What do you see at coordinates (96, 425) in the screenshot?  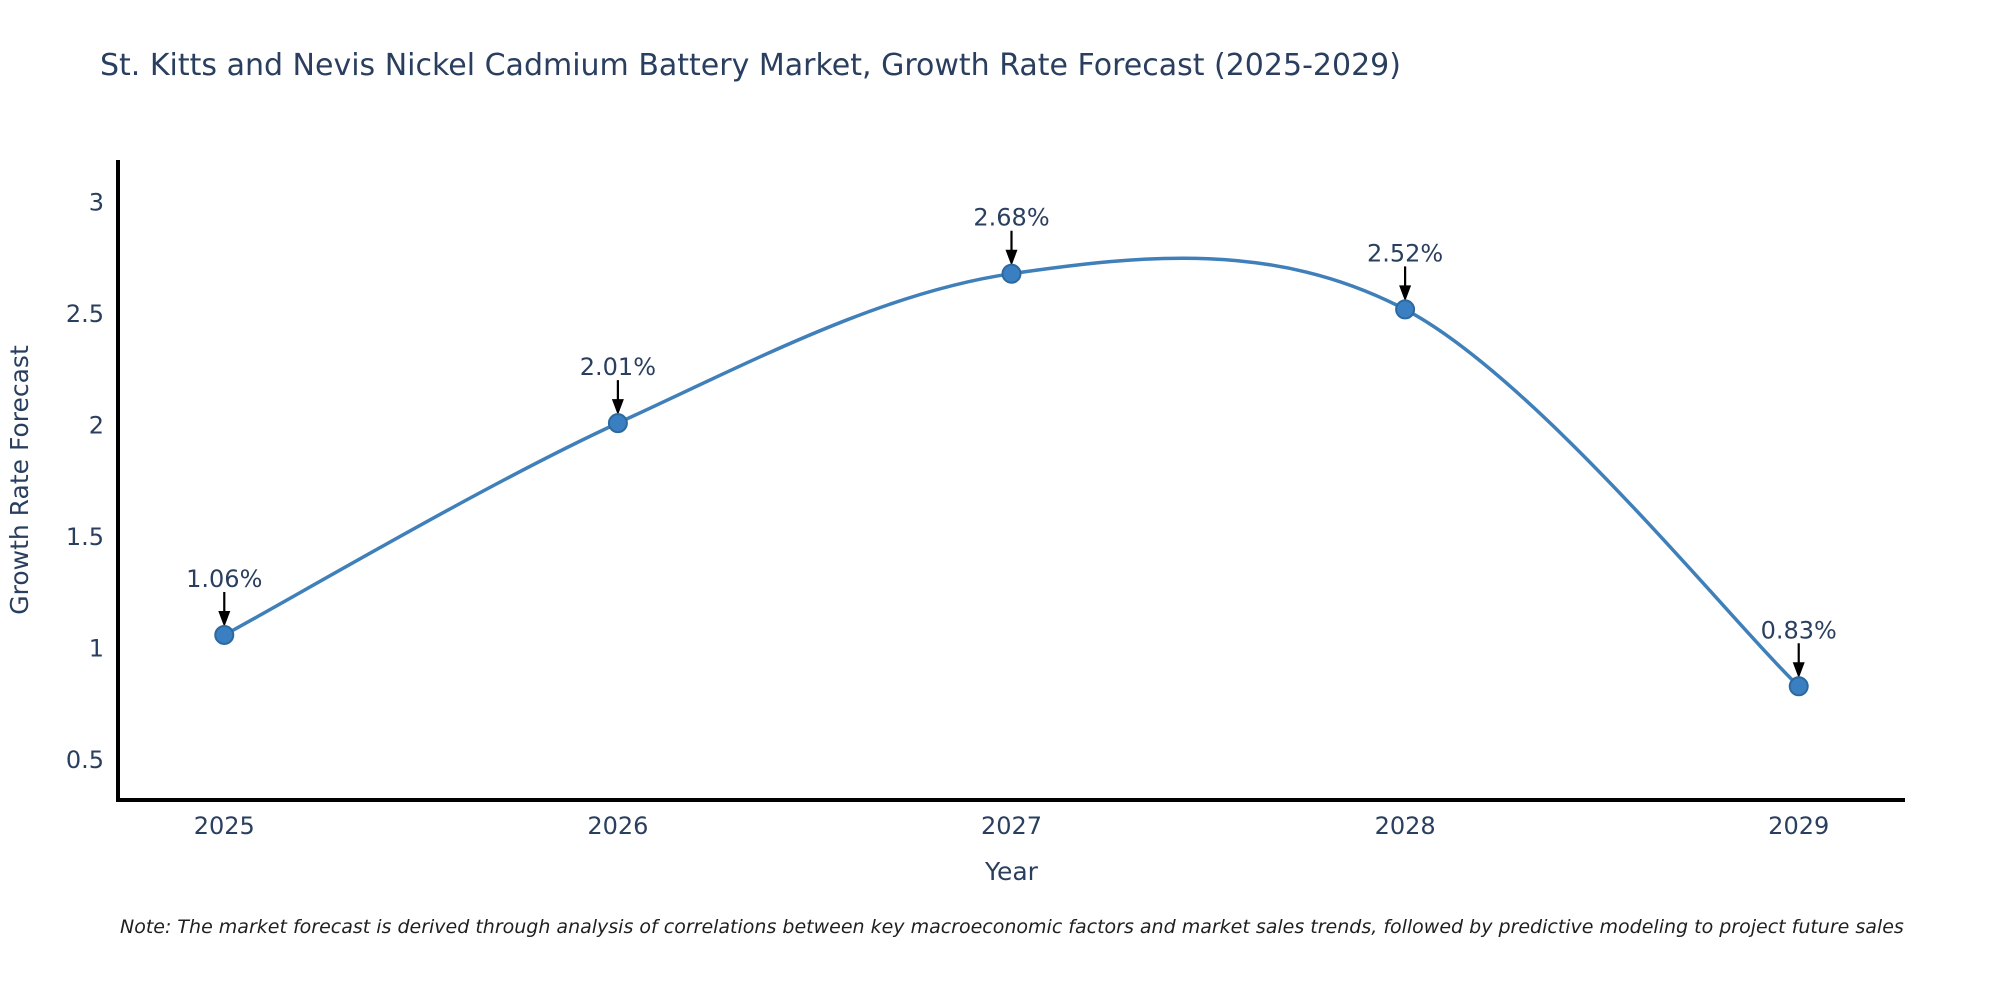 I see `y-tick-label: 2` at bounding box center [96, 425].